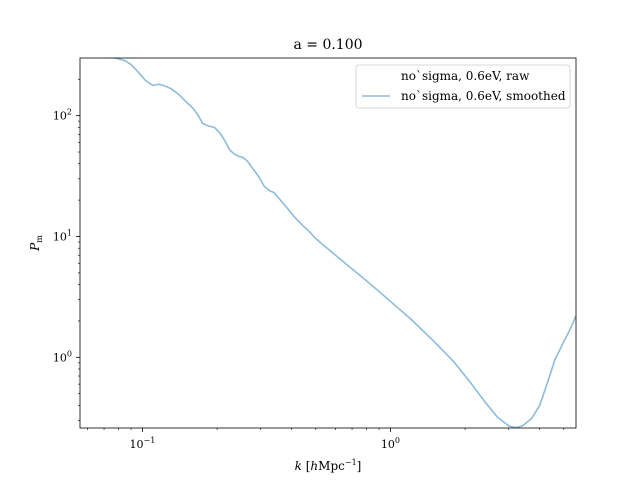 The image size is (640, 480). What do you see at coordinates (465, 76) in the screenshot?
I see `legend-label-raw: no`sigma, 0.6eV, raw` at bounding box center [465, 76].